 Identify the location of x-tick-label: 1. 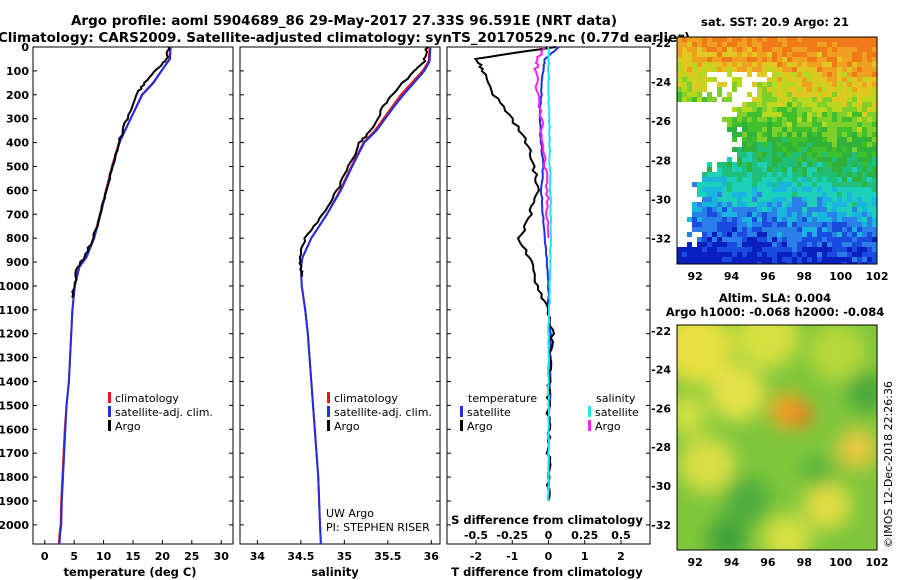
(585, 556).